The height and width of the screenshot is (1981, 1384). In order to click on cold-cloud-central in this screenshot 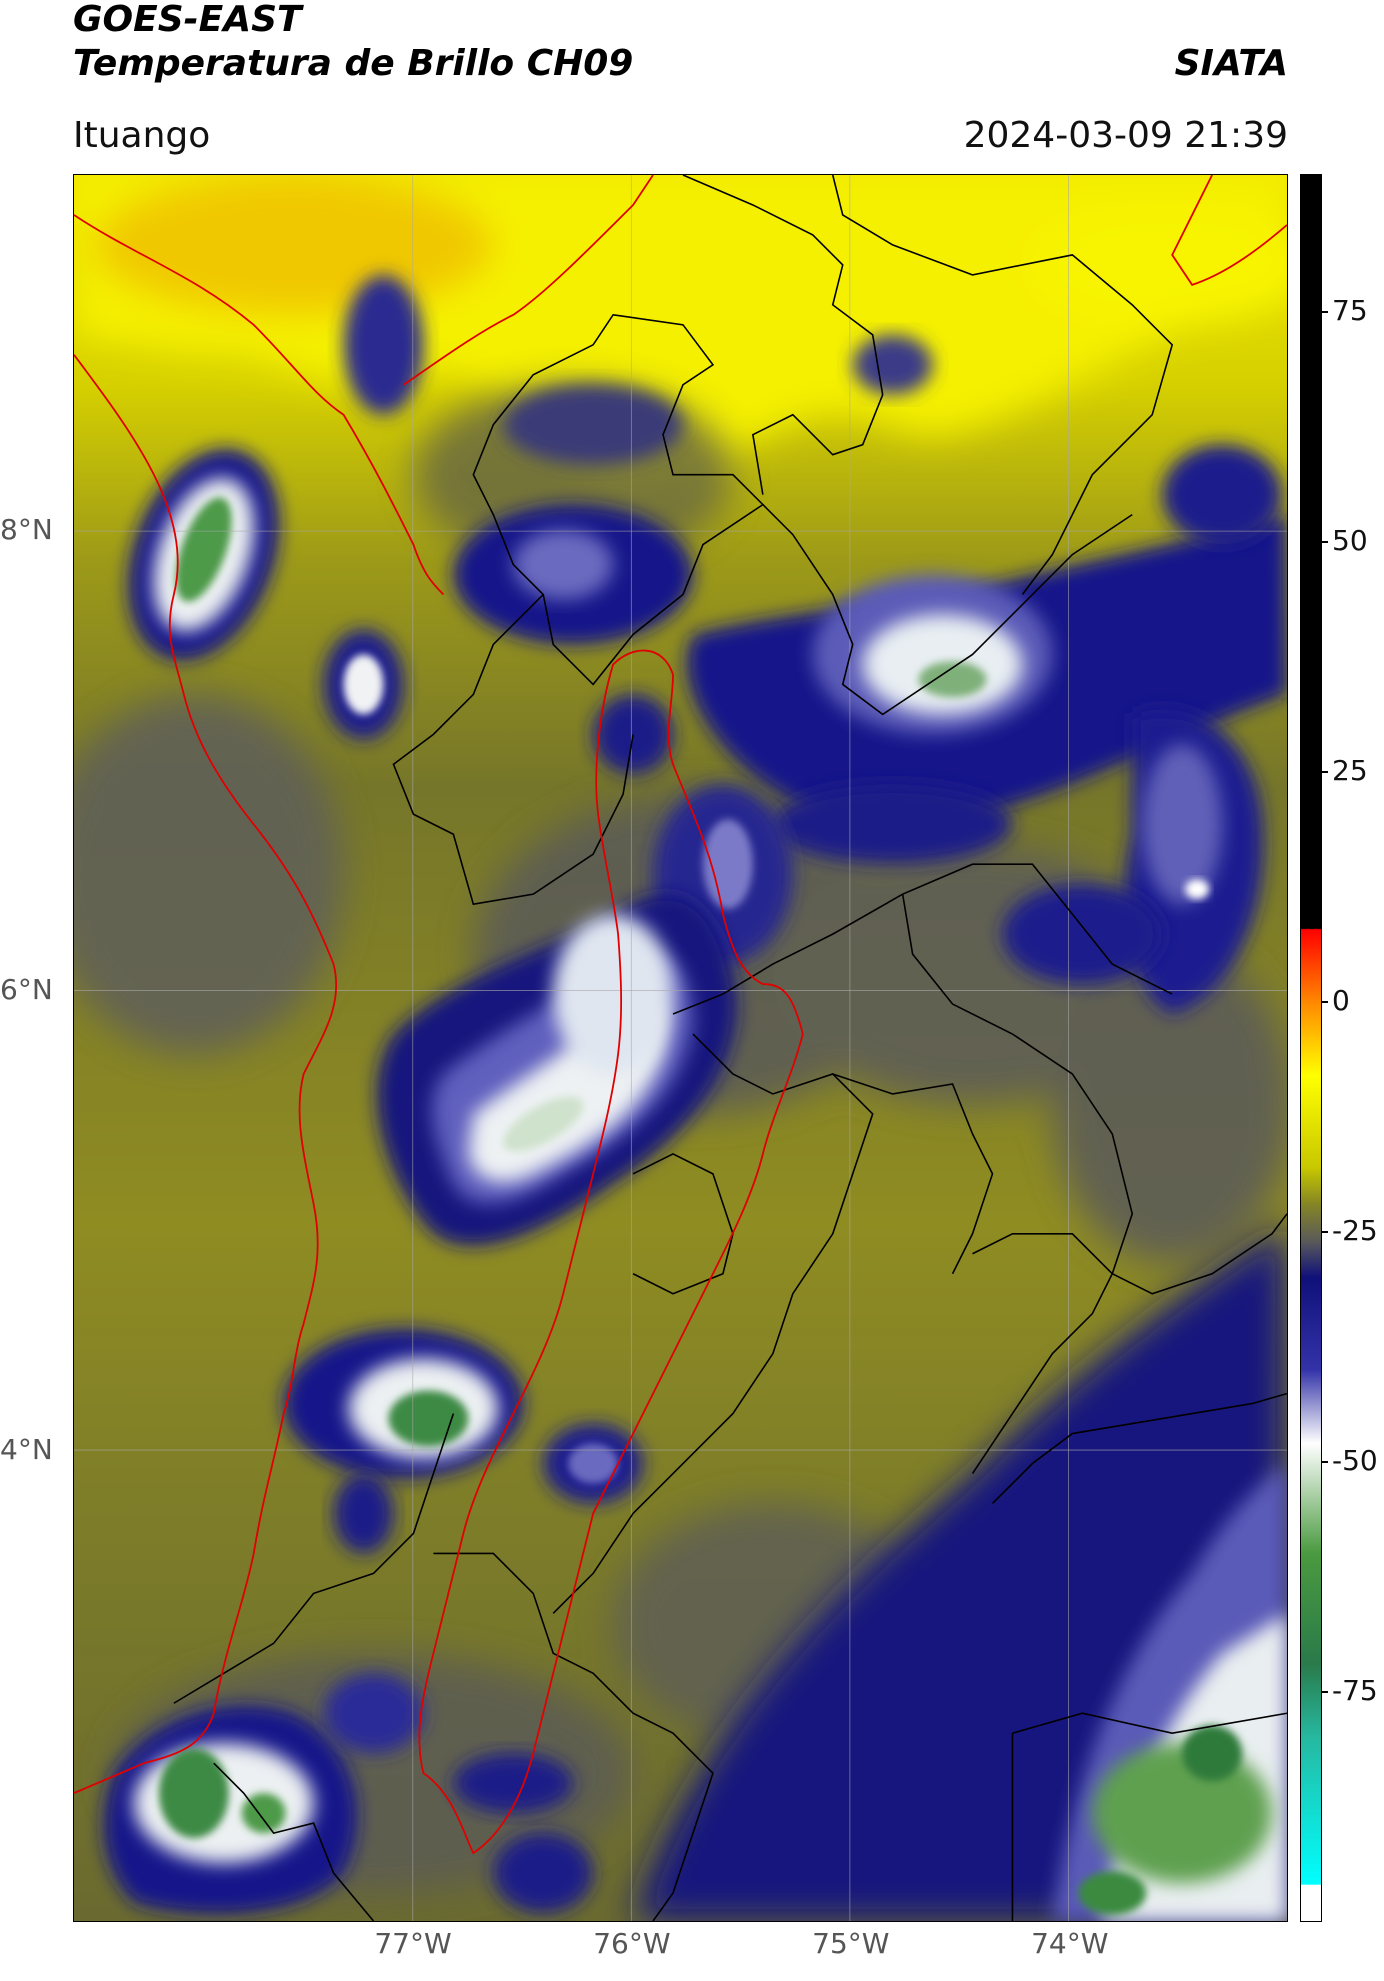, I will do `click(556, 1070)`.